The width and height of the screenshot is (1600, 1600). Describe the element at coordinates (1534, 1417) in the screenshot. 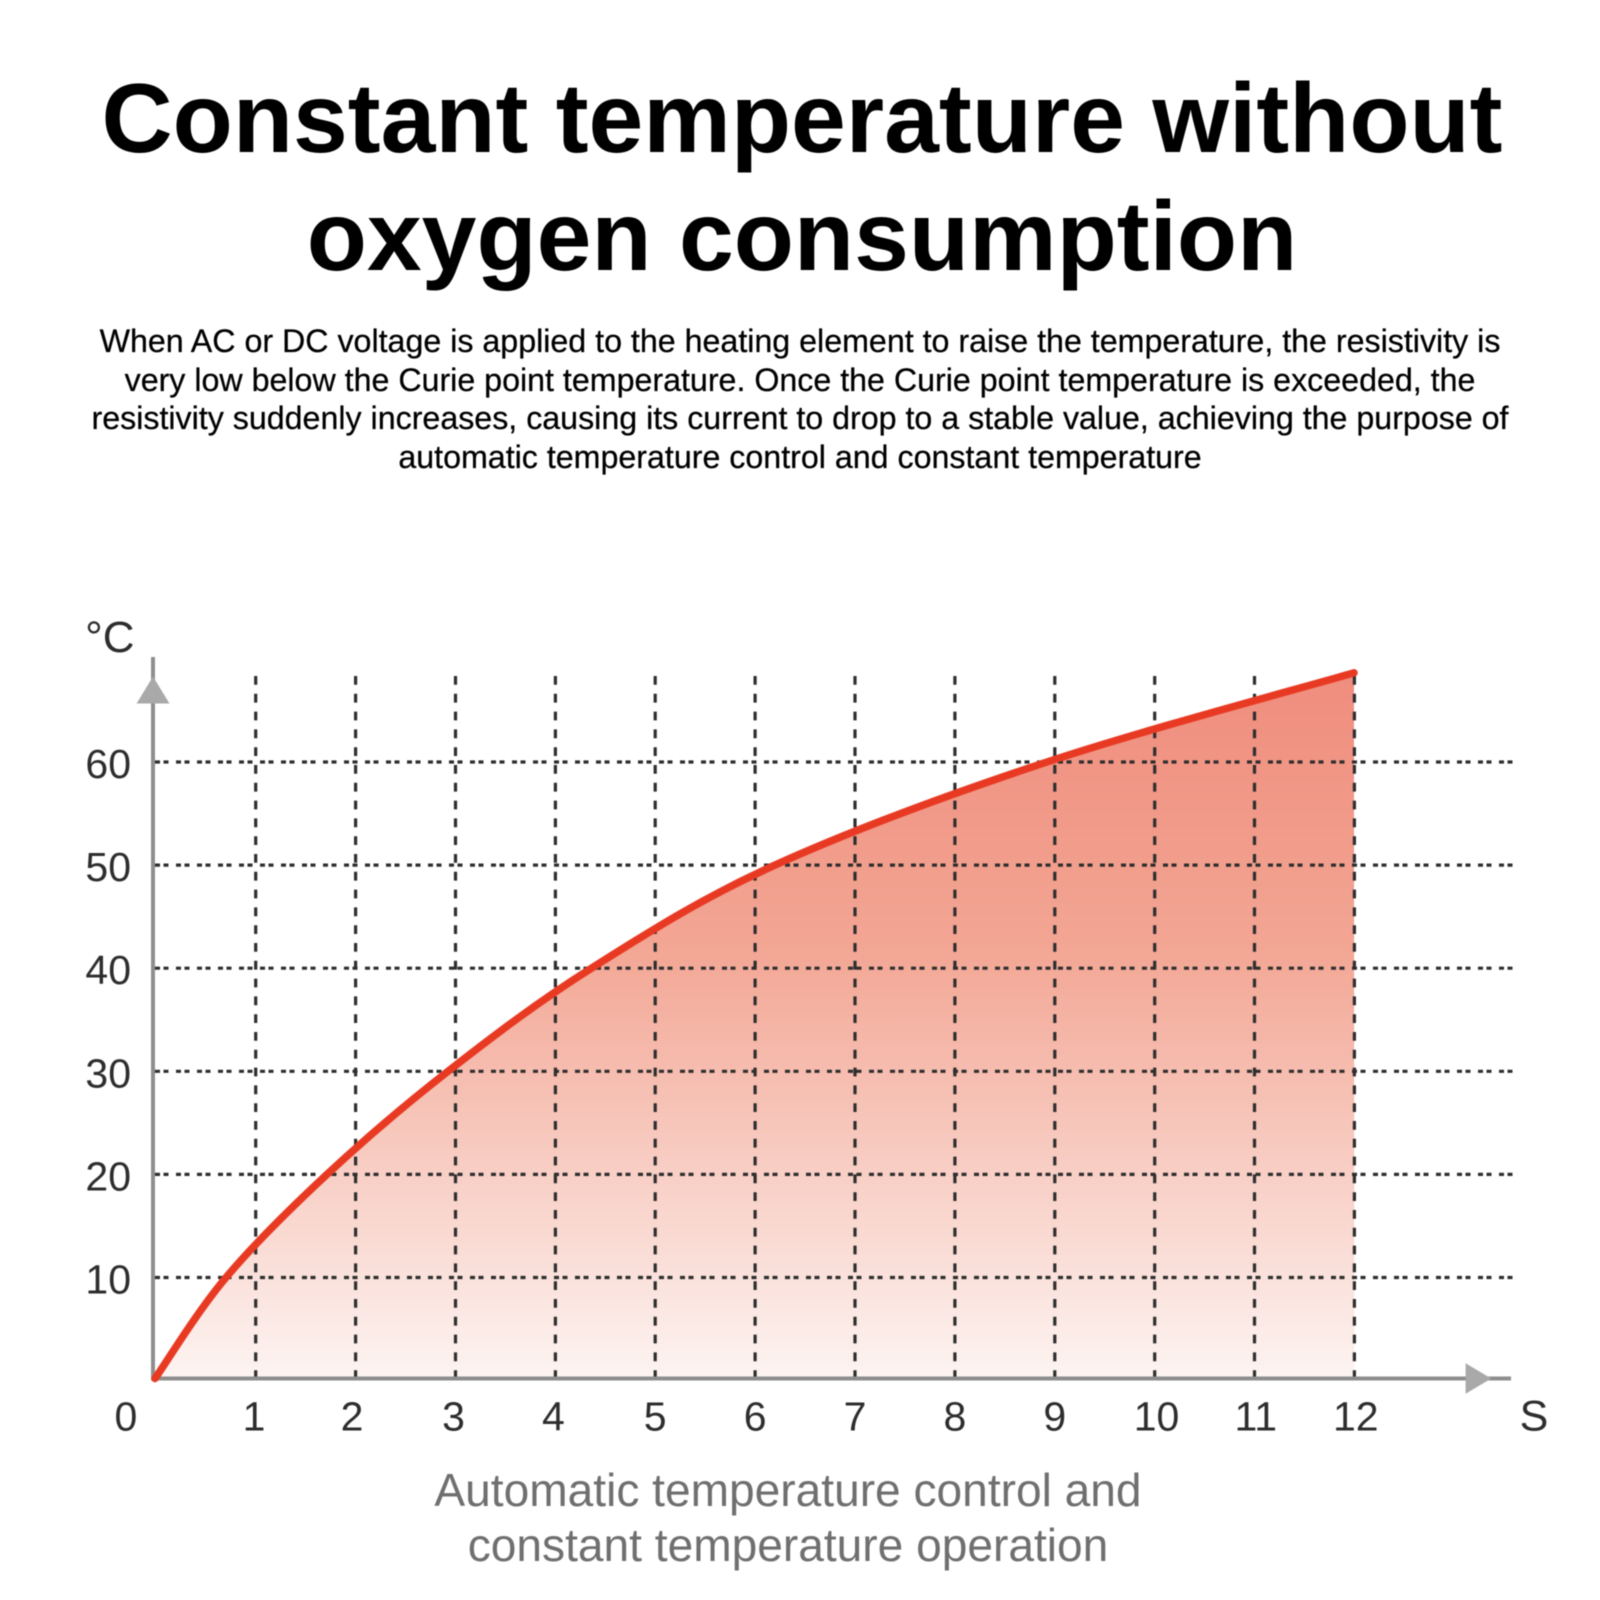

I see `svg-text: S` at that location.